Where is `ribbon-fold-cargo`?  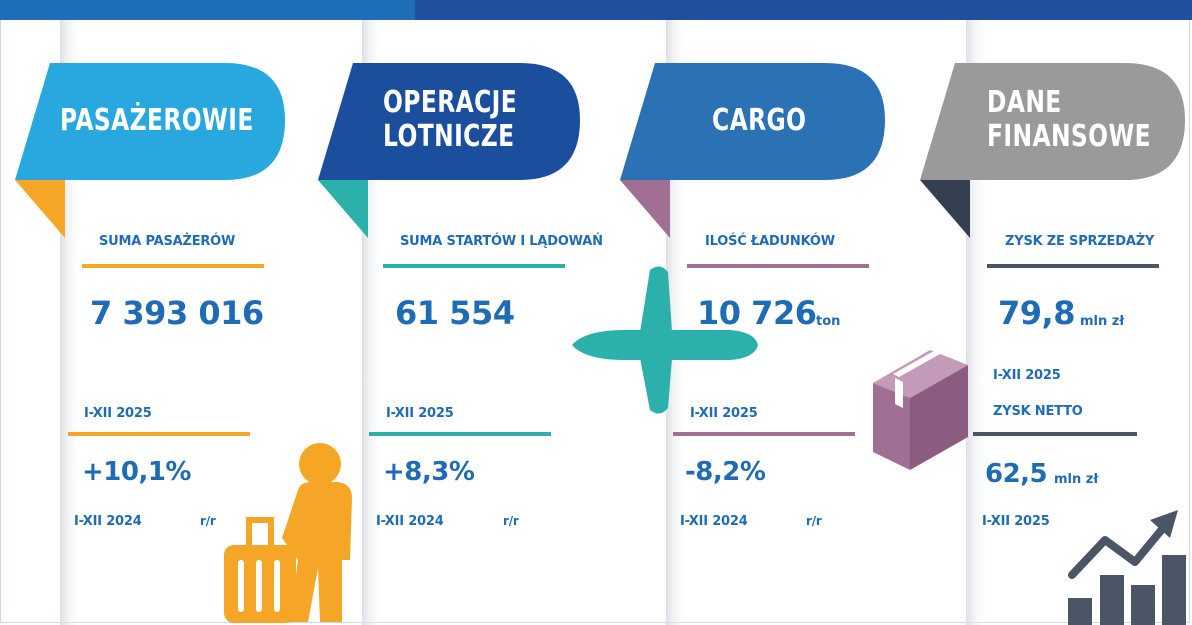
ribbon-fold-cargo is located at coordinates (645, 209).